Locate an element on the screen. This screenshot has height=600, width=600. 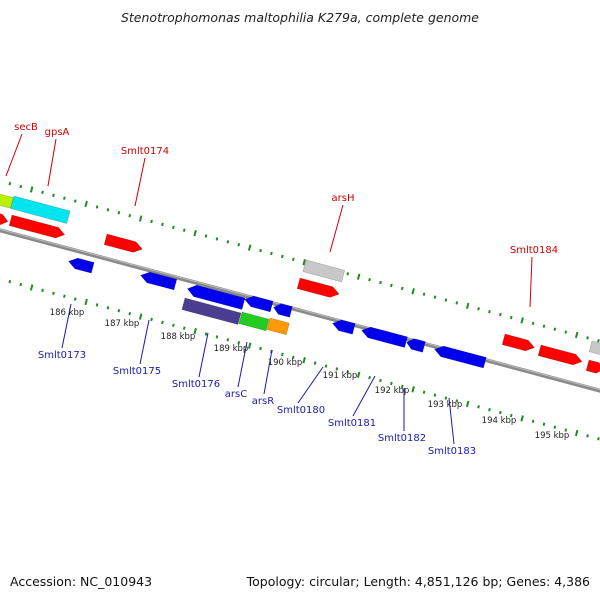
label-smlt0183: Smlt0183 is located at coordinates (452, 451).